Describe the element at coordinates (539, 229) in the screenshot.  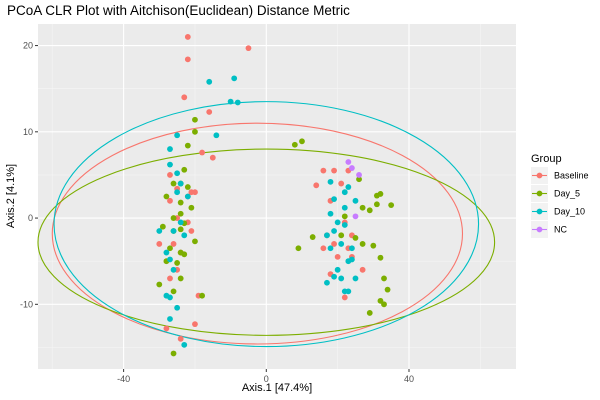
I see `legend-key-point-nc` at that location.